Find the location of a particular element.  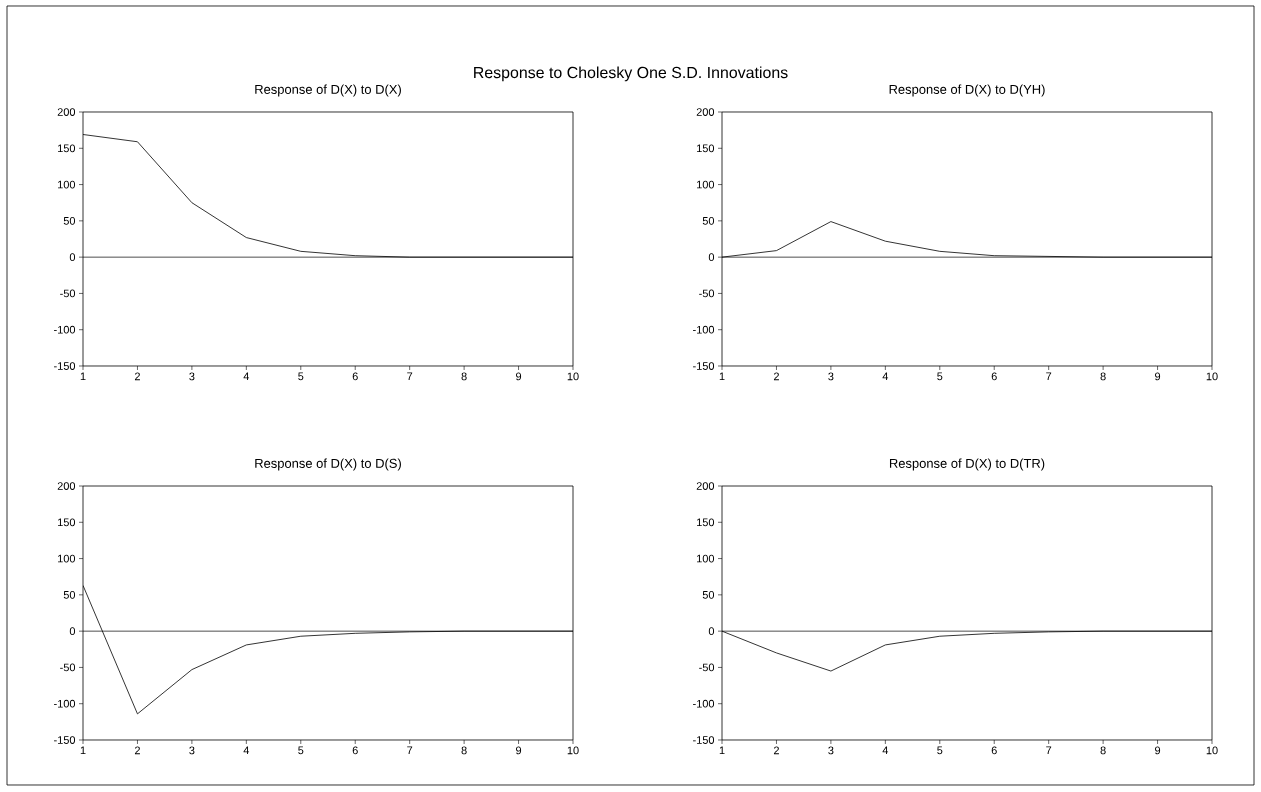

chart-title: Response of D(X) to D(TR) is located at coordinates (967, 464).